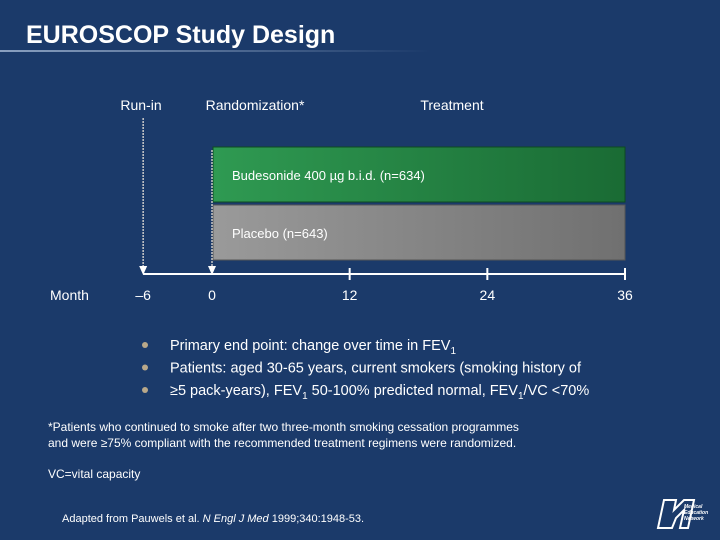 Image resolution: width=720 pixels, height=540 pixels. I want to click on title-underline, so click(215, 51).